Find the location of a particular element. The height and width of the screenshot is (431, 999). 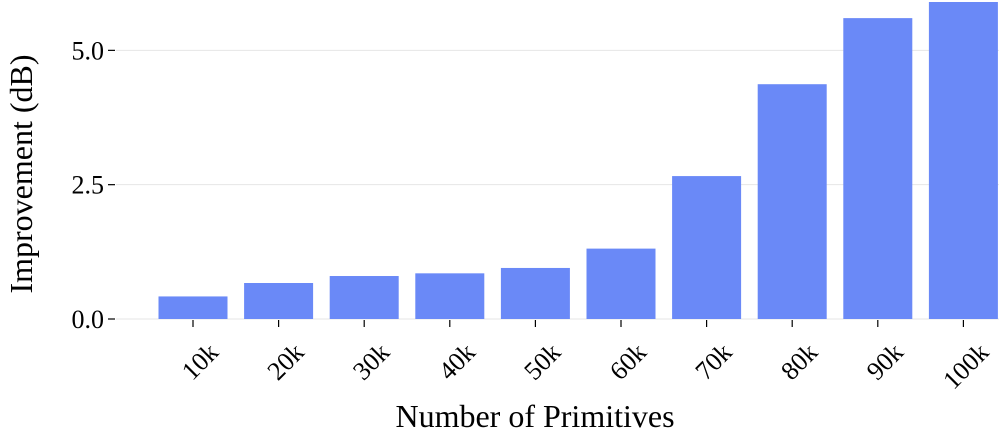

bar-20k is located at coordinates (279, 301).